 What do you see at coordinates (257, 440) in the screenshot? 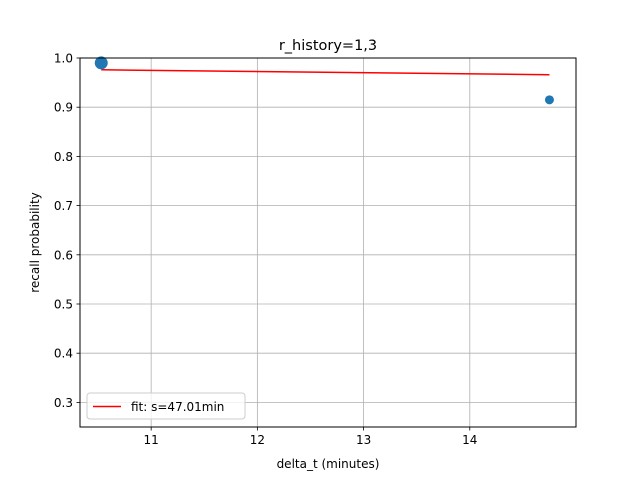
I see `x-tick-label: 12` at bounding box center [257, 440].